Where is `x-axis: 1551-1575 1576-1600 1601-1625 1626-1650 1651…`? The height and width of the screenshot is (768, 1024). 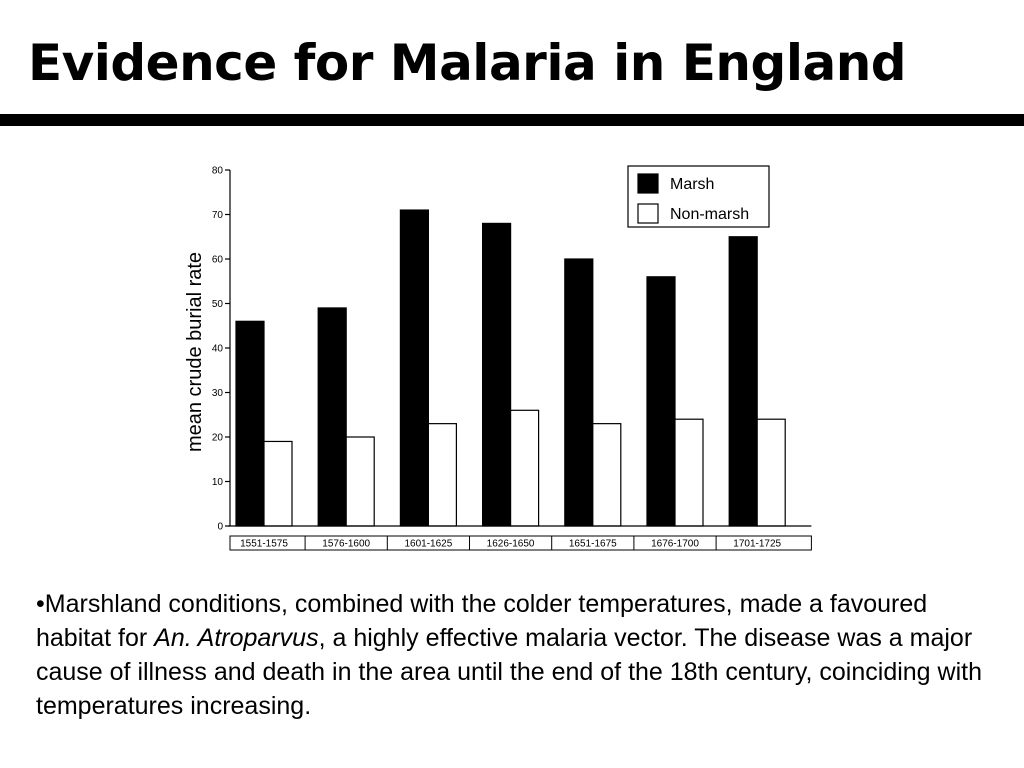 x-axis: 1551-1575 1576-1600 1601-1625 1626-1650 1651… is located at coordinates (520, 538).